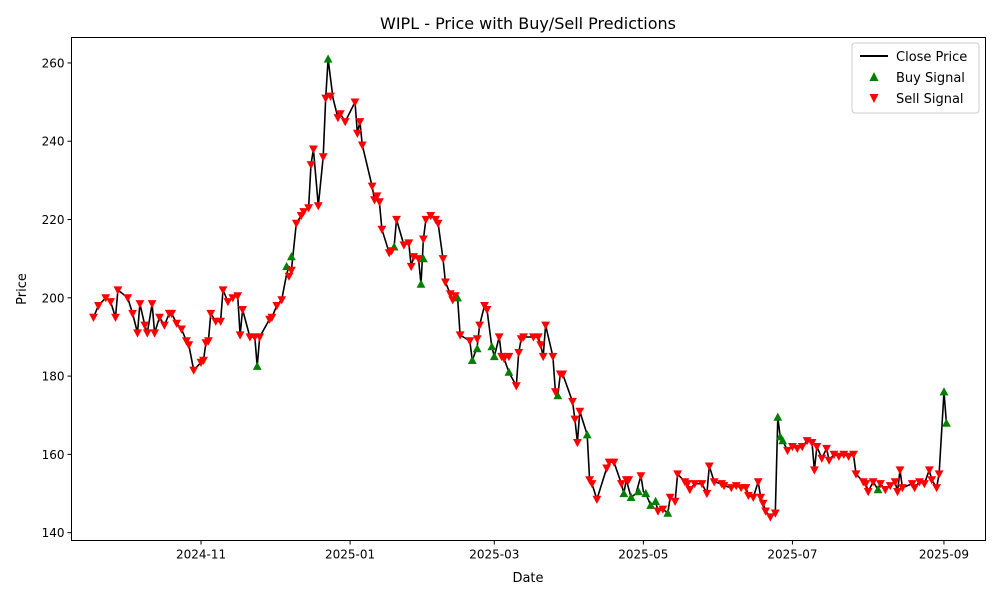 This screenshot has width=1000, height=600. What do you see at coordinates (53, 142) in the screenshot?
I see `y-tick-label: 240` at bounding box center [53, 142].